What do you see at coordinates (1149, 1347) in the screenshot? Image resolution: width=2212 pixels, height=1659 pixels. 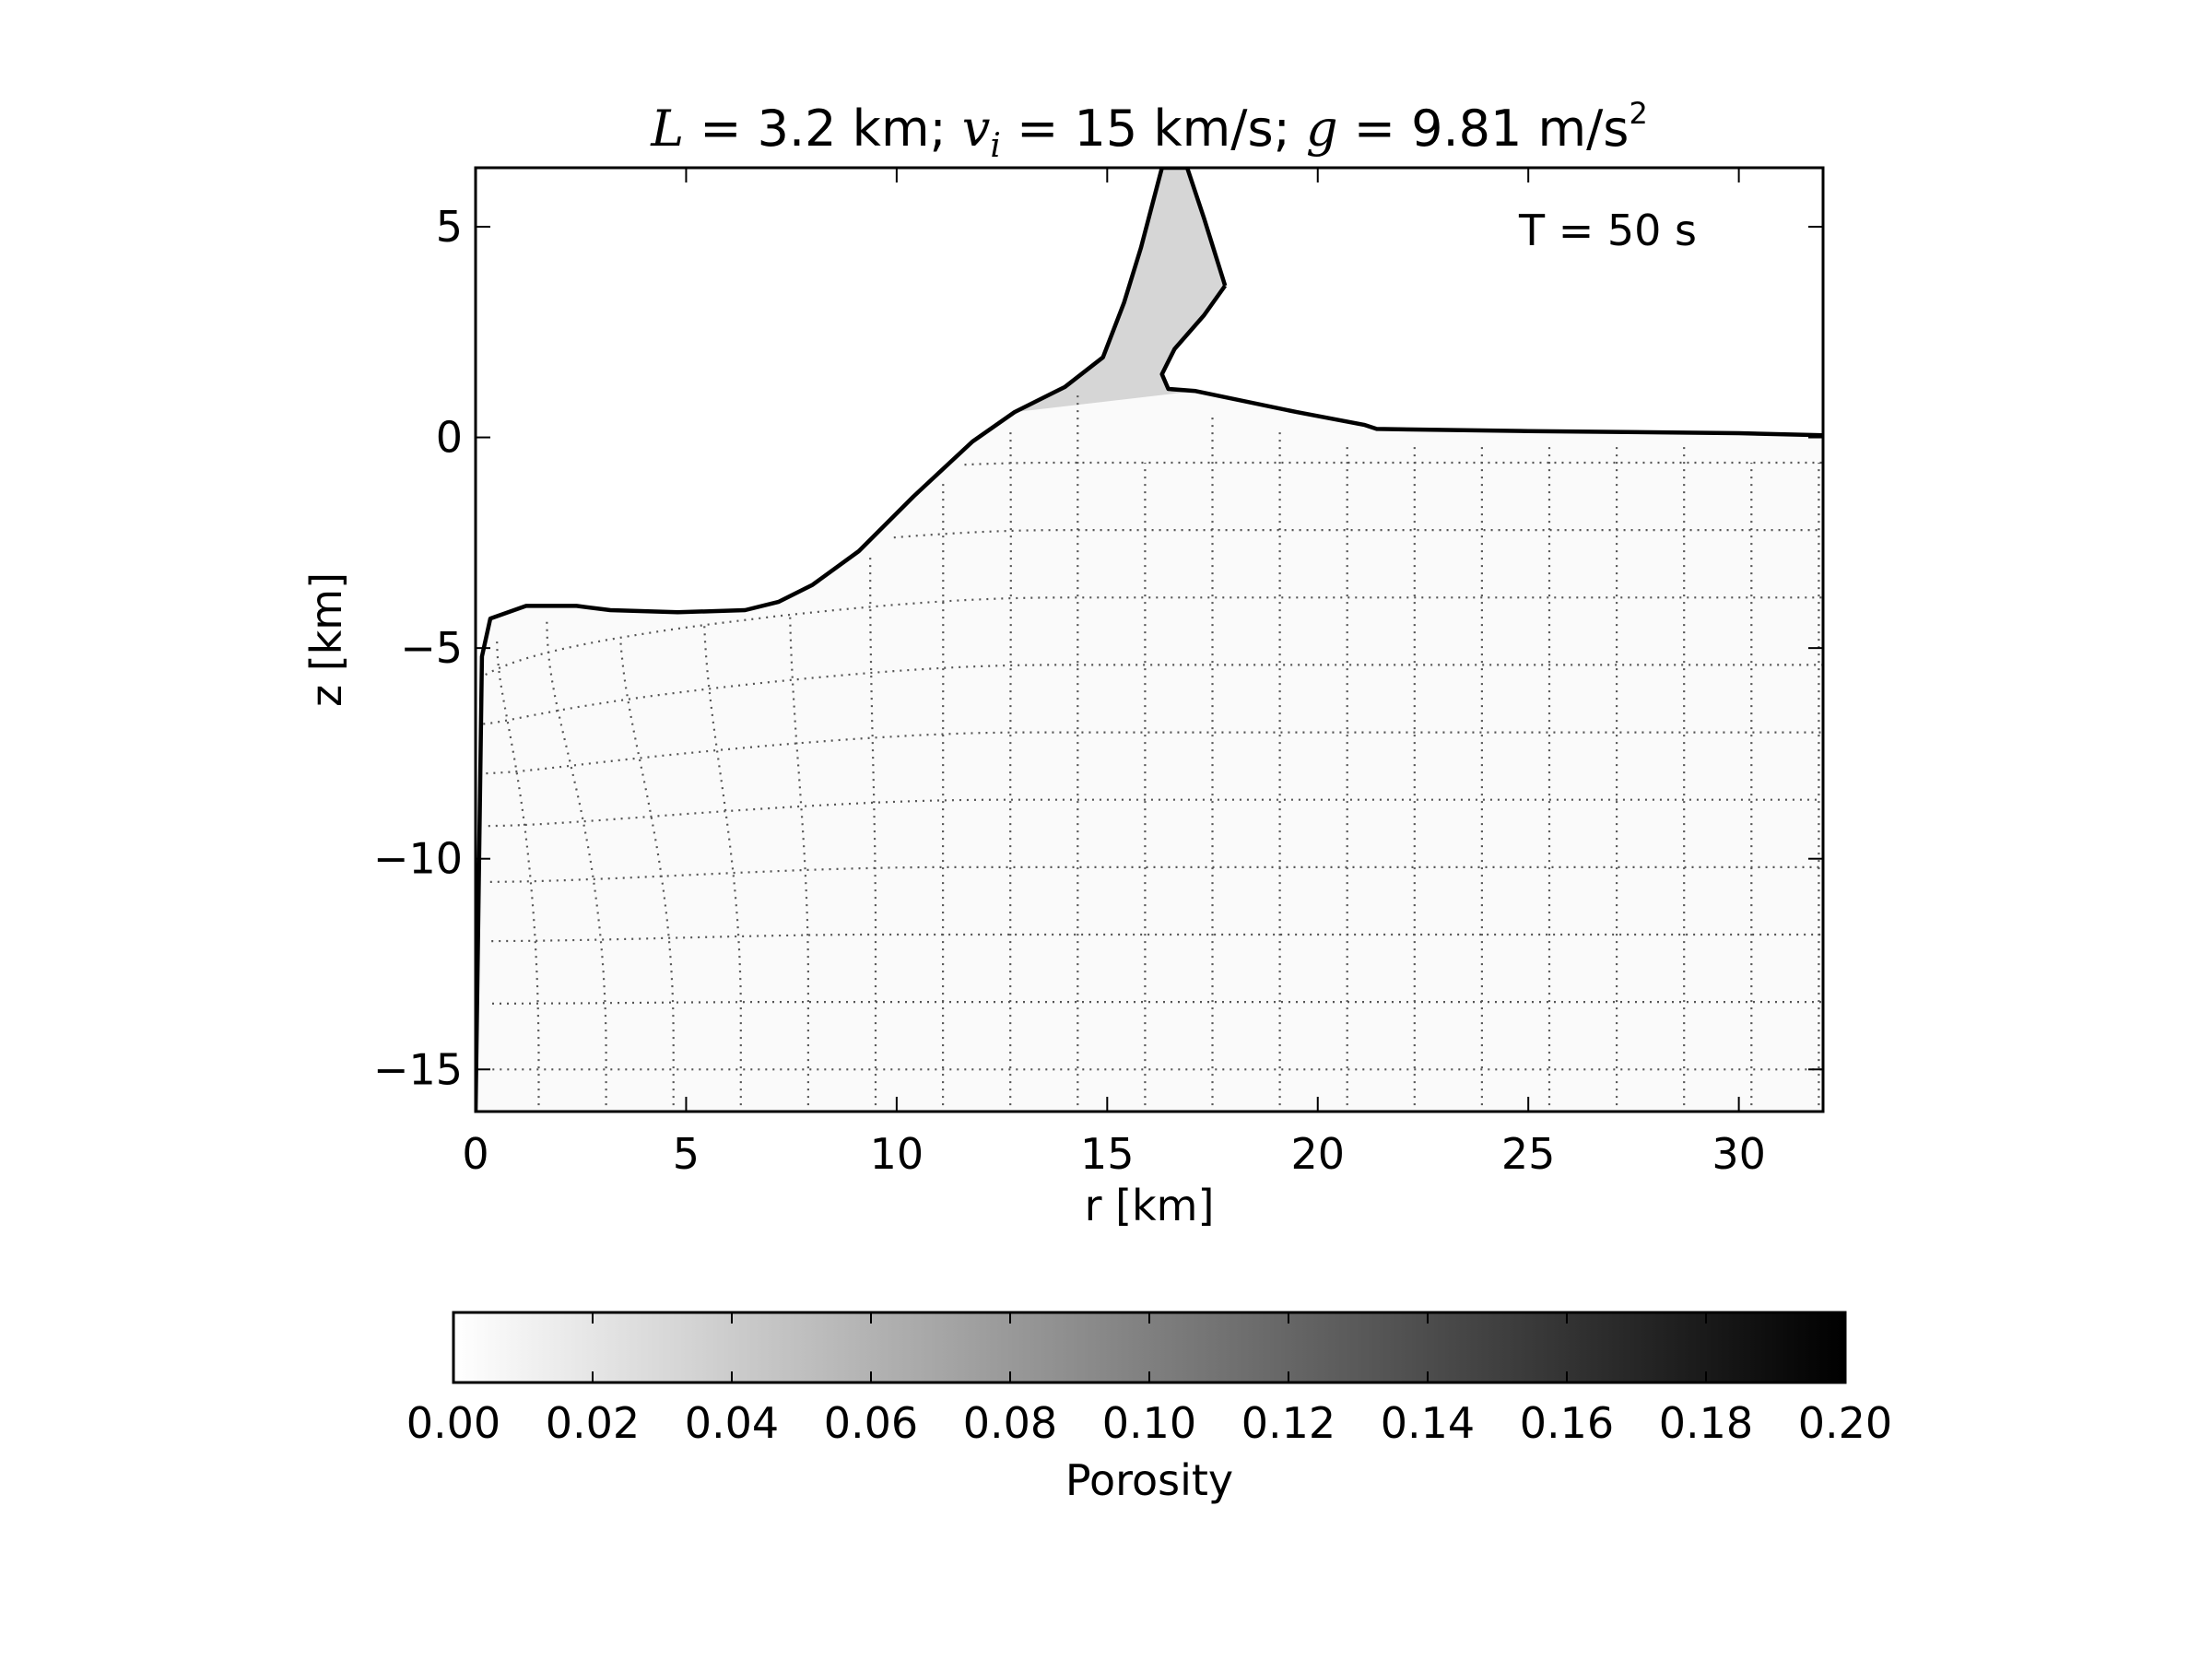 I see `porosity-colorbar` at bounding box center [1149, 1347].